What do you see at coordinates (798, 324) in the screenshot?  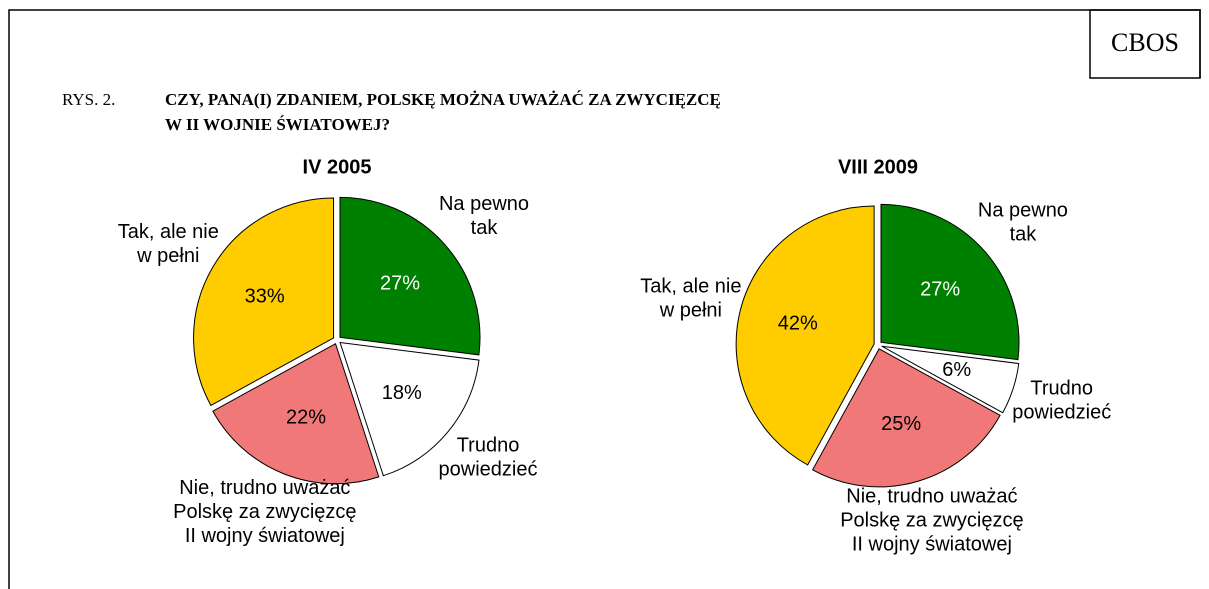 I see `data-label: 42%` at bounding box center [798, 324].